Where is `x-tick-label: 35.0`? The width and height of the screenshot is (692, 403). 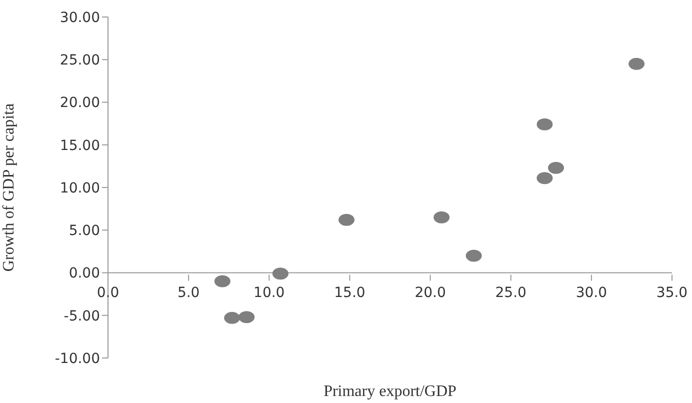 x-tick-label: 35.0 is located at coordinates (672, 292).